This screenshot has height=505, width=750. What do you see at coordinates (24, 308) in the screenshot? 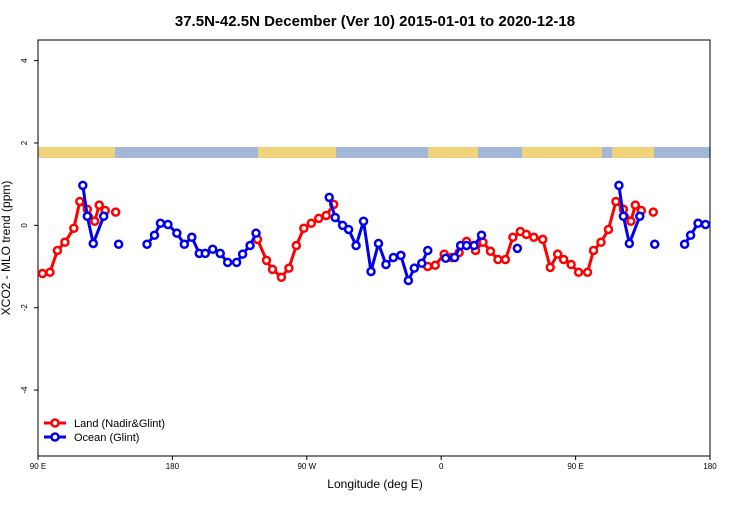
I see `y-tick-label: -2` at bounding box center [24, 308].